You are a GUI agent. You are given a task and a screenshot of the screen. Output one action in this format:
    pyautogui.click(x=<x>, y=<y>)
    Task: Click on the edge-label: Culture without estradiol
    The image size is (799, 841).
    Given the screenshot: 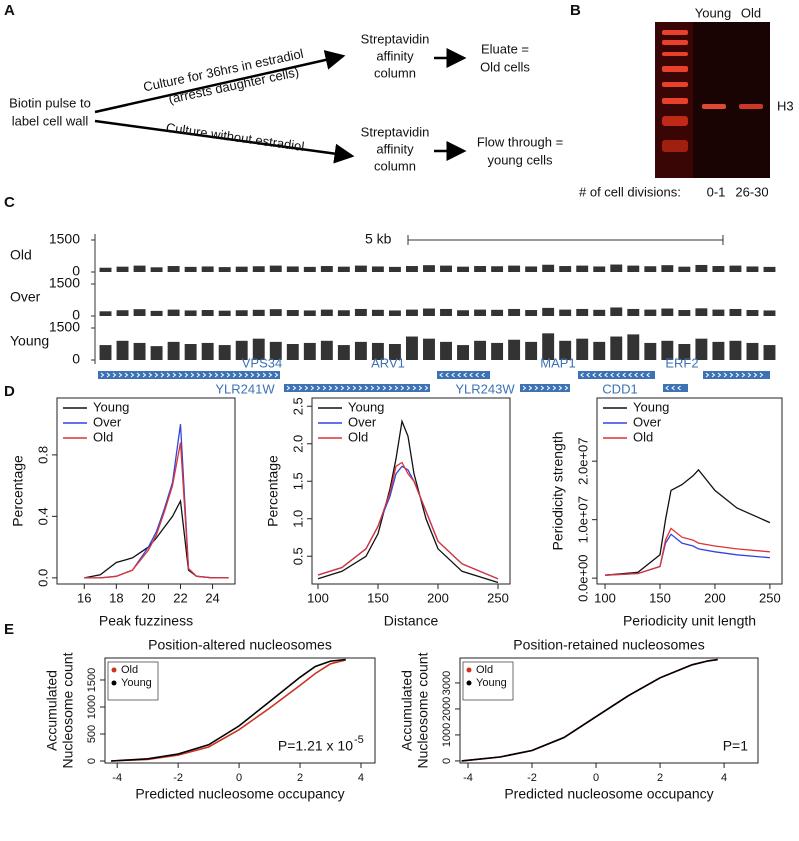 What is the action you would take?
    pyautogui.click(x=235, y=137)
    